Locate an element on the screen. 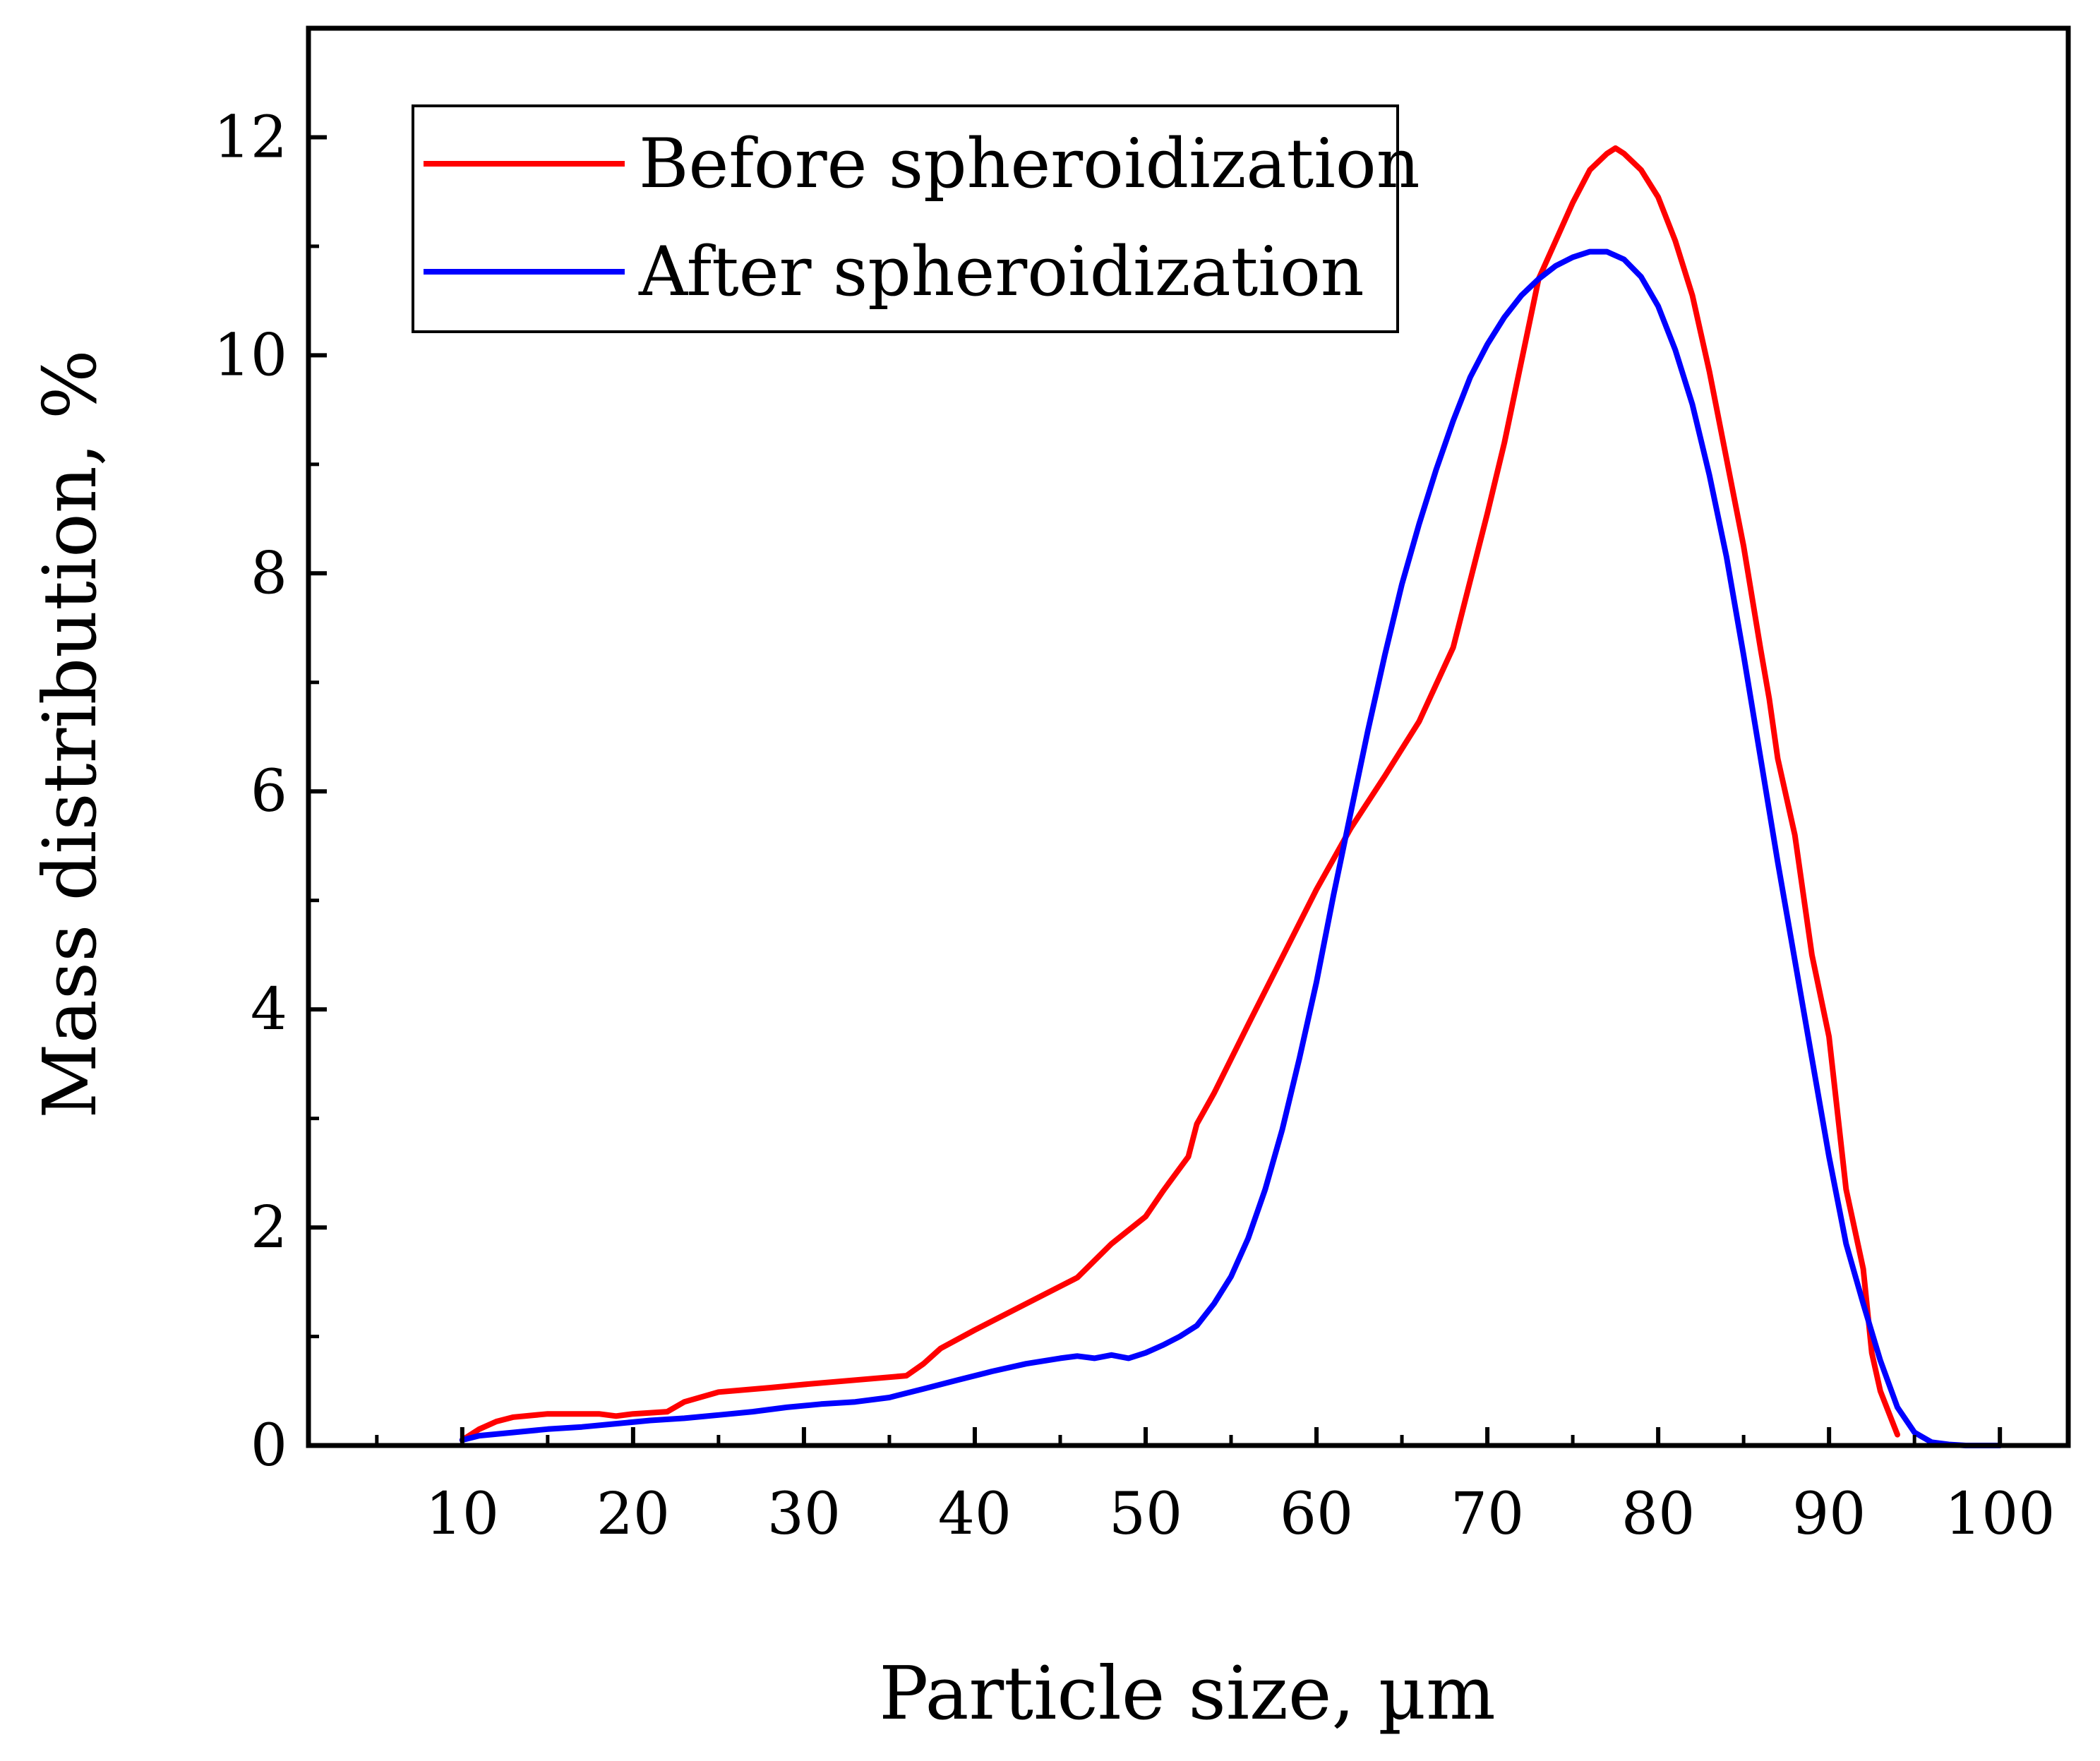  x-tick-label: 40 is located at coordinates (975, 1515).